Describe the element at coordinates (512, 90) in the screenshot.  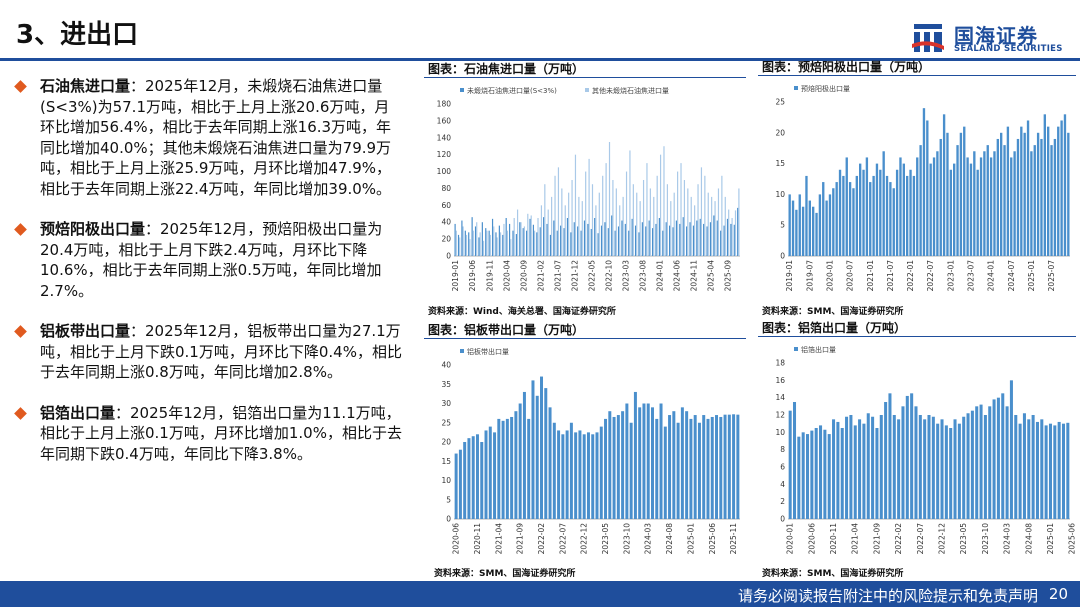
I see `legend-label: 未煅烧石油焦进口量(S<3%)` at that location.